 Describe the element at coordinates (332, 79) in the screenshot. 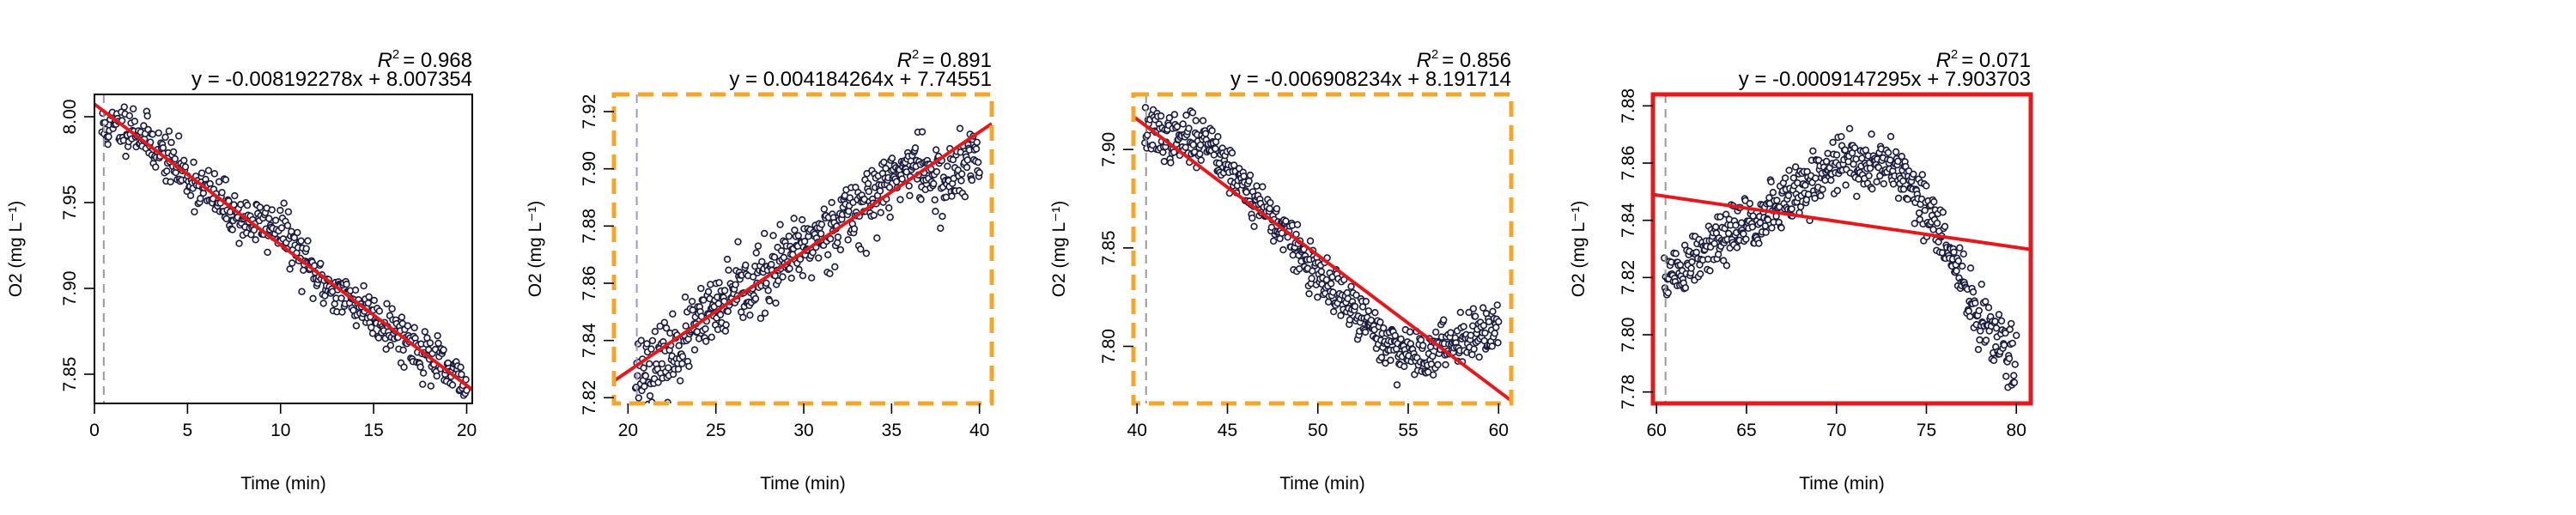

I see `panel-1-equation: y = -0.008192278x + 8.007354` at that location.